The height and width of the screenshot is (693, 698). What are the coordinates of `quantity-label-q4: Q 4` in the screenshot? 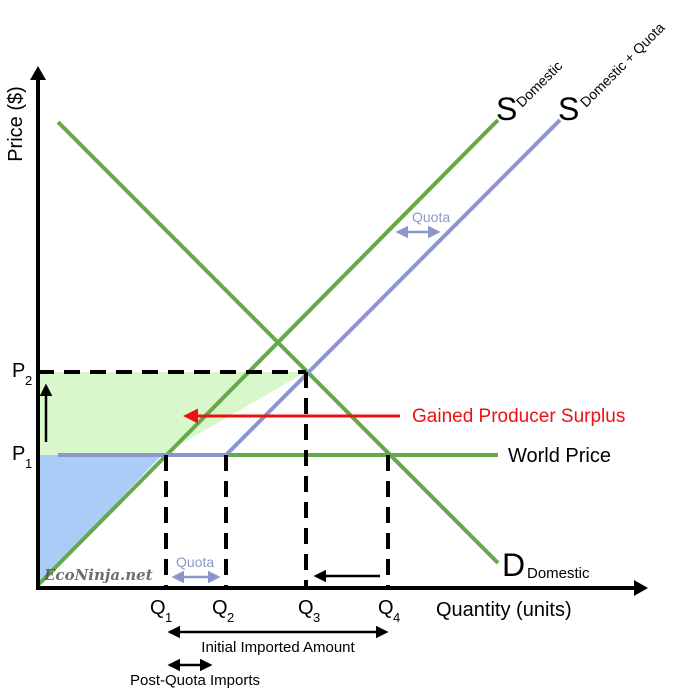 It's located at (389, 611).